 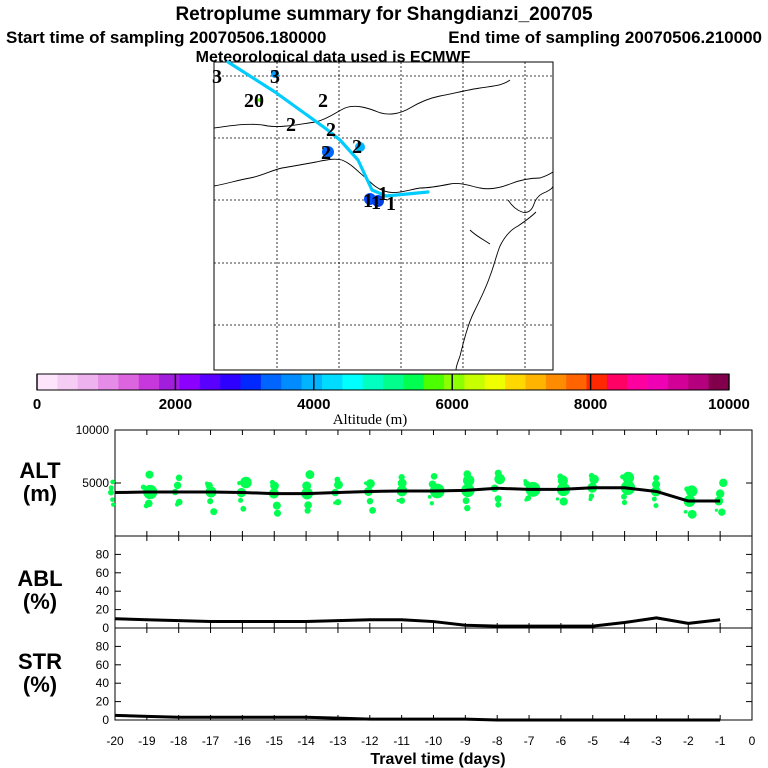 What do you see at coordinates (40, 684) in the screenshot?
I see `str-panel-unit: (%)` at bounding box center [40, 684].